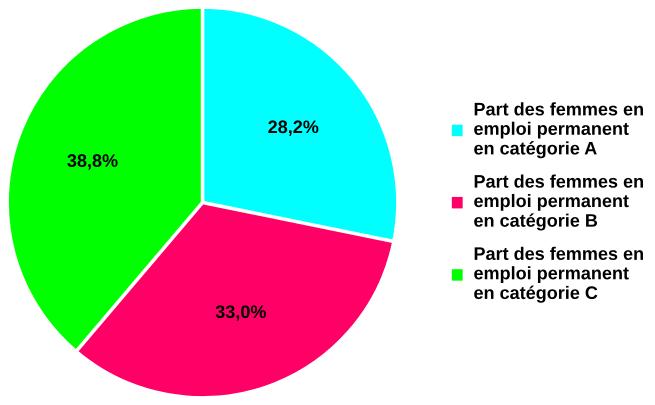  Describe the element at coordinates (92, 162) in the screenshot. I see `data-label: 38,8%` at that location.